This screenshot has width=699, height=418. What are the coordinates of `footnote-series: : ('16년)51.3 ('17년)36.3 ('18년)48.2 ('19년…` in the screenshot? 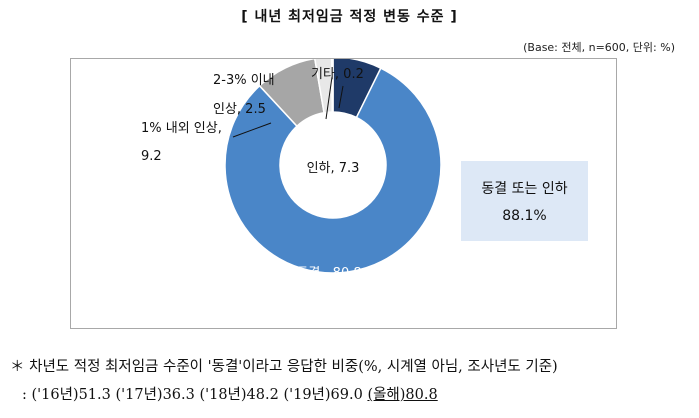 It's located at (195, 395).